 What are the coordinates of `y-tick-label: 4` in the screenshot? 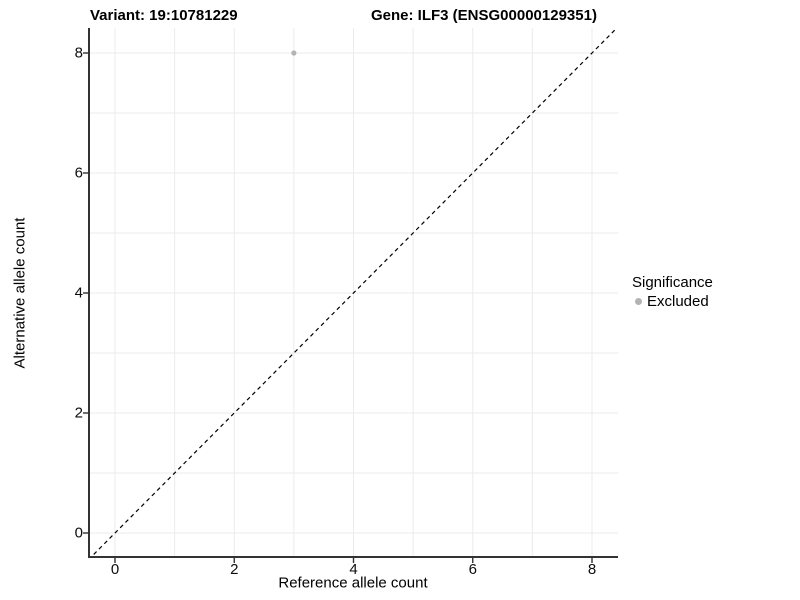 It's located at (78, 293).